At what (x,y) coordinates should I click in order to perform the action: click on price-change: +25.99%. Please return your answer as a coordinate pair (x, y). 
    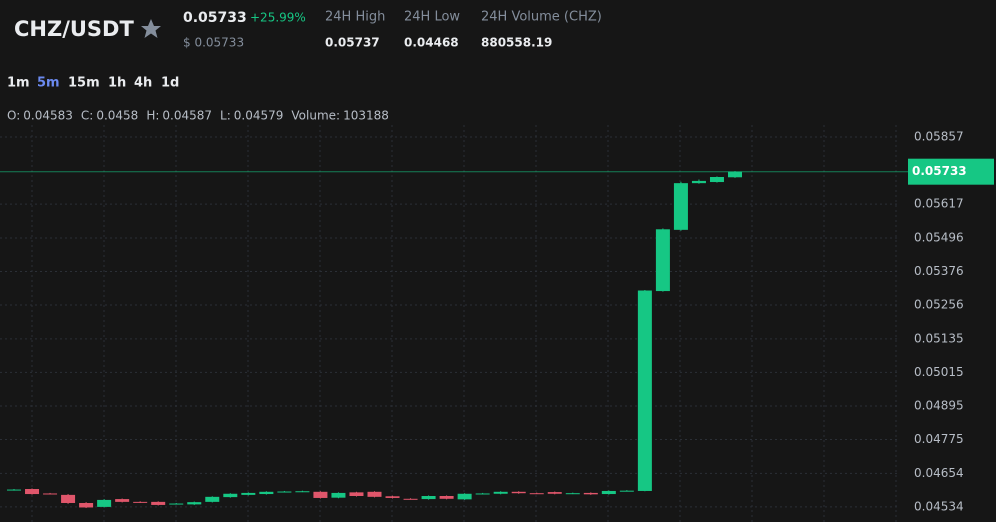
    Looking at the image, I should click on (278, 18).